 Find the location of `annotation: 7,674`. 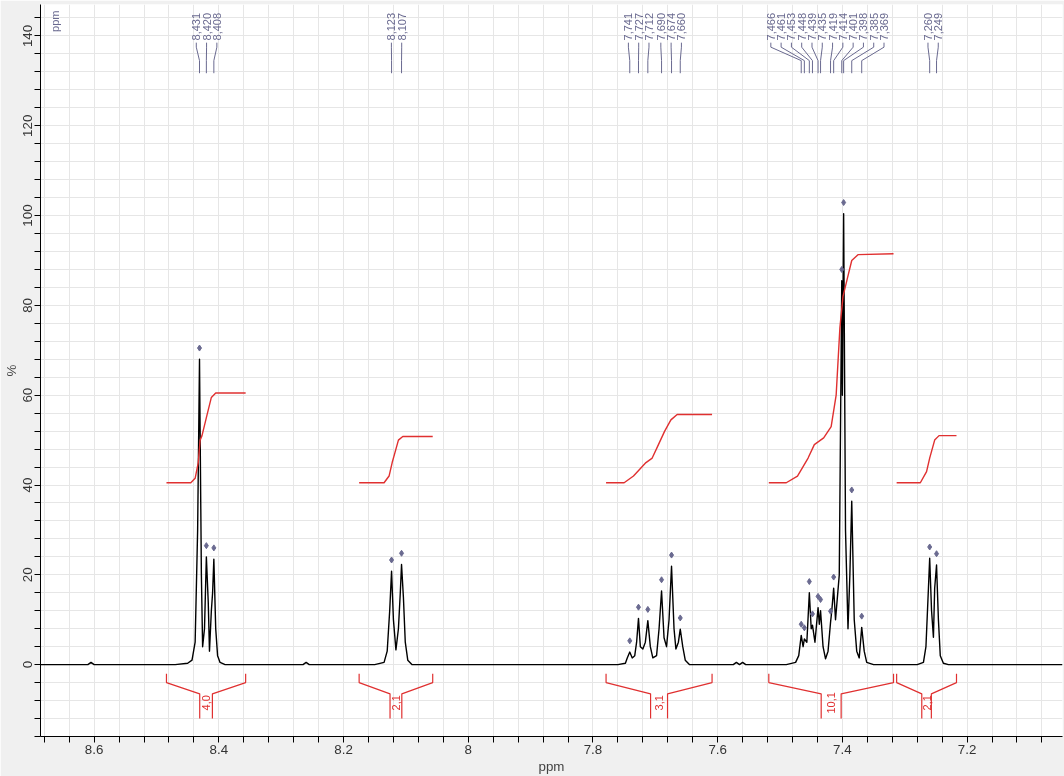

annotation: 7,674 is located at coordinates (671, 26).